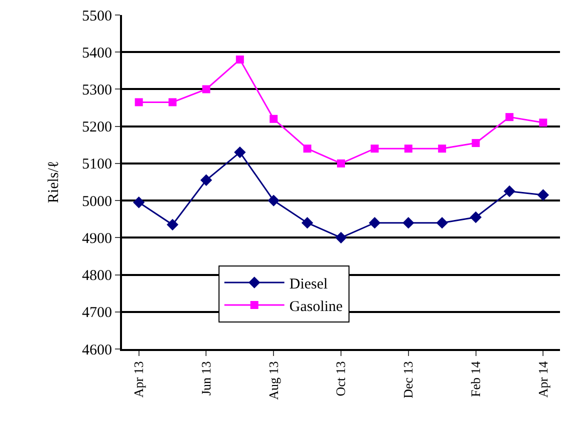  What do you see at coordinates (97, 90) in the screenshot?
I see `y-tick-label: 5300` at bounding box center [97, 90].